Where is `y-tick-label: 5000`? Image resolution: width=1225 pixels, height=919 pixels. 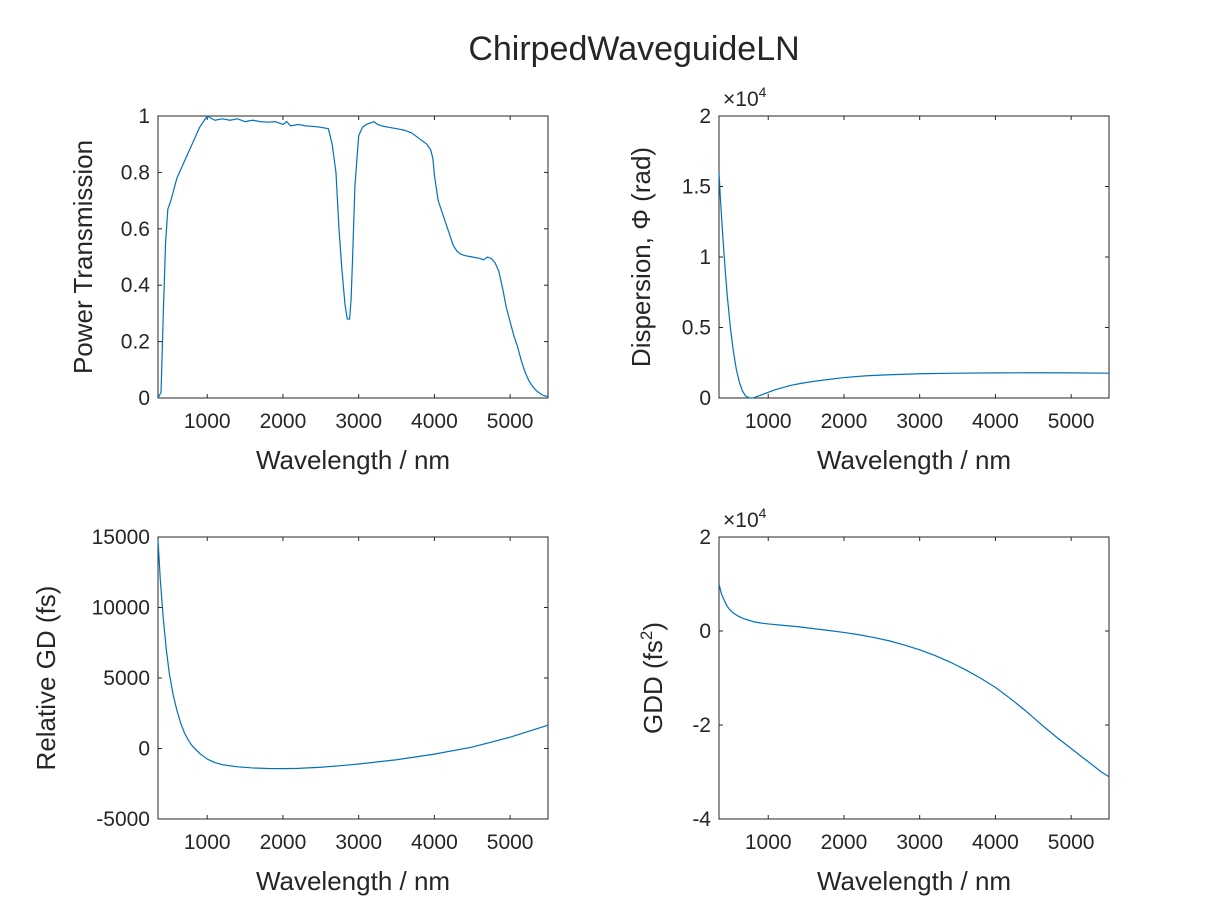
y-tick-label: 5000 is located at coordinates (126, 678).